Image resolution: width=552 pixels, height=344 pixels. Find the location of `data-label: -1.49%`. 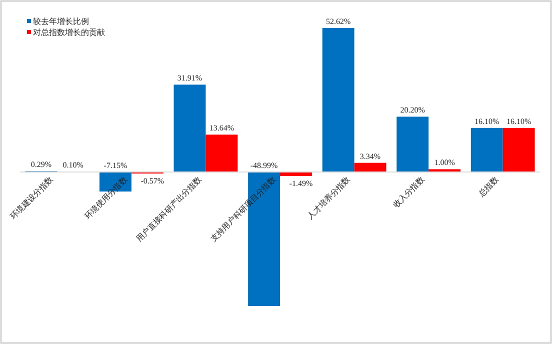

data-label: -1.49% is located at coordinates (301, 183).